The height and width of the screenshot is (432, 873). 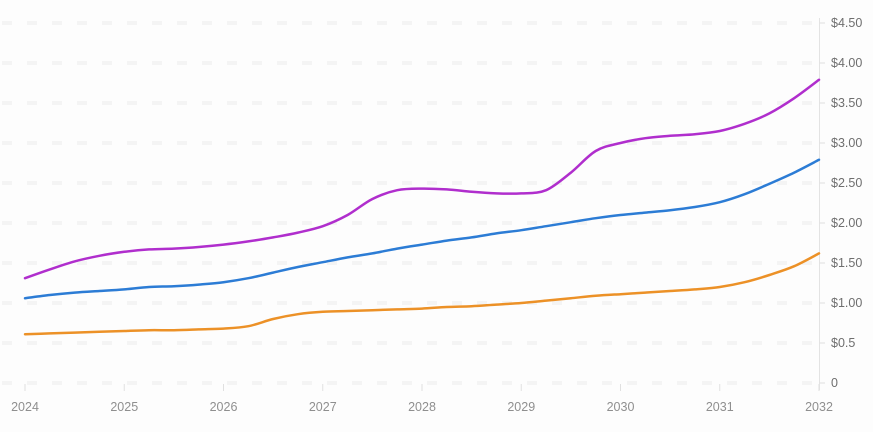 I want to click on y-axis-label-1: $1.00, so click(x=846, y=303).